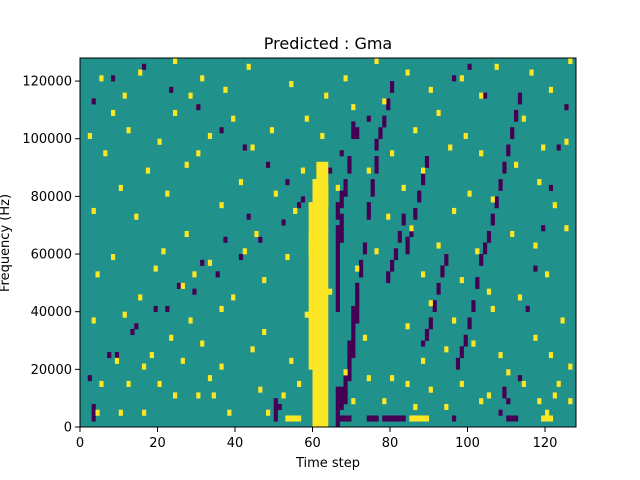 The width and height of the screenshot is (640, 480). I want to click on y-tick-label: 60000, so click(51, 255).